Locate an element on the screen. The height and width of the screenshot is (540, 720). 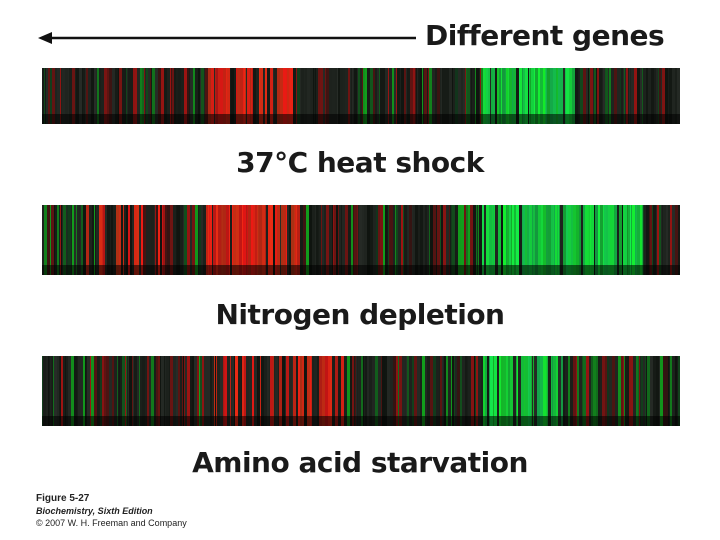
expression-strip-reference is located at coordinates (361, 96).